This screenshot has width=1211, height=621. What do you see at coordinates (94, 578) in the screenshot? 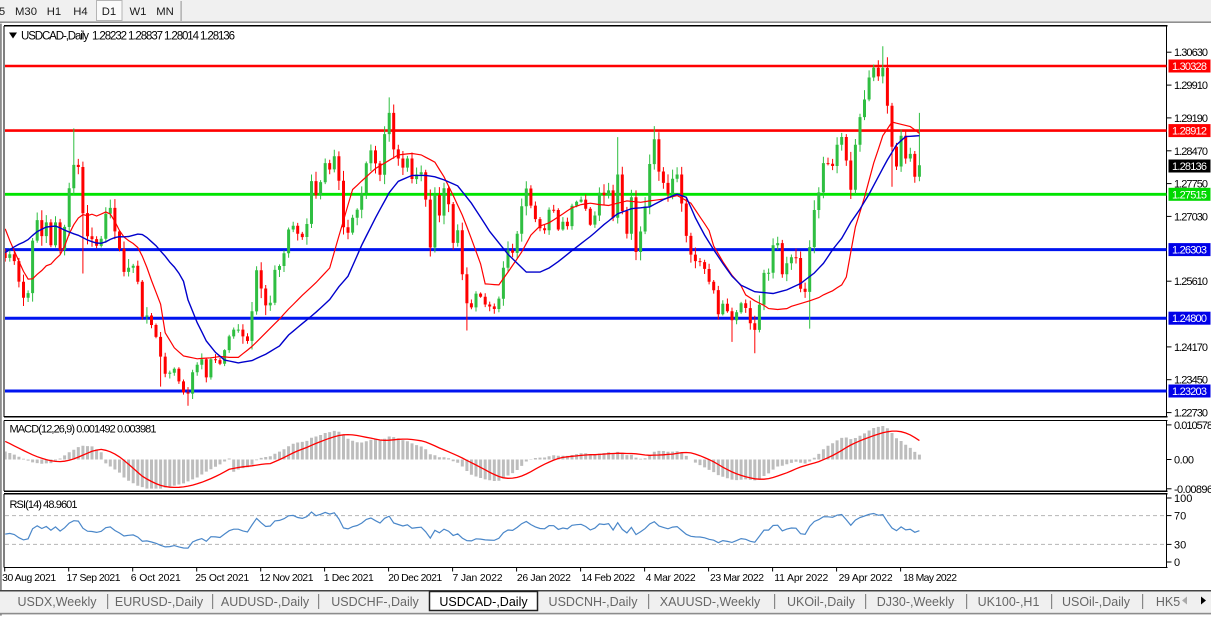
I see `svg-text: 17 Sep 2021` at bounding box center [94, 578].